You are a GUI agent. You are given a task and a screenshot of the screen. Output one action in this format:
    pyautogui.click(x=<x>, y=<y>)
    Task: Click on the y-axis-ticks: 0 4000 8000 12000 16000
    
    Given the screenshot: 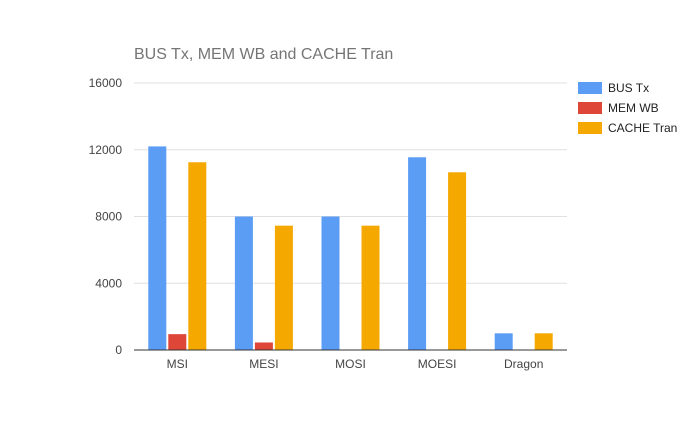 What is the action you would take?
    pyautogui.click(x=106, y=216)
    